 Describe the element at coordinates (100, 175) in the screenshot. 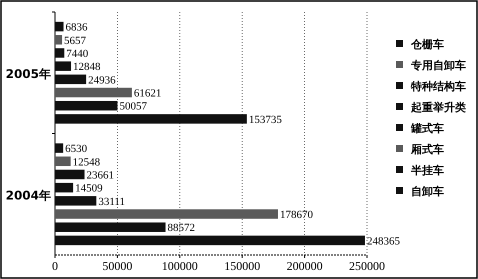

I see `data-label: 23661` at that location.